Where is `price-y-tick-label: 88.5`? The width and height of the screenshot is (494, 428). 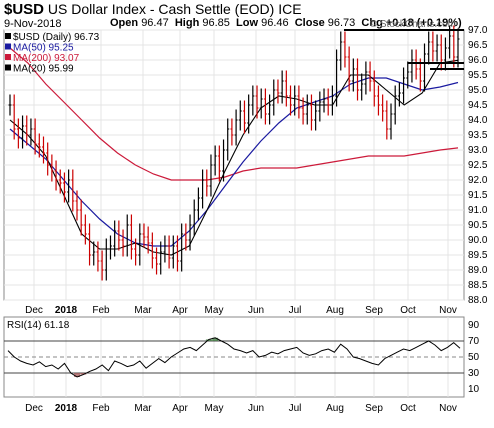
price-y-tick-label: 88.5 is located at coordinates (478, 285).